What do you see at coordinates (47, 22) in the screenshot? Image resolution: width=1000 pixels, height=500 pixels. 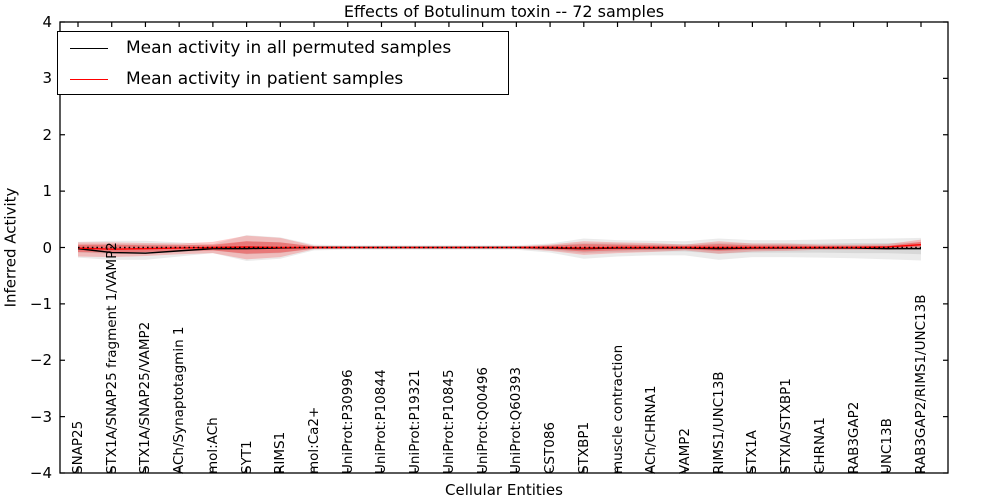 I see `y-tick-label: 4` at bounding box center [47, 22].